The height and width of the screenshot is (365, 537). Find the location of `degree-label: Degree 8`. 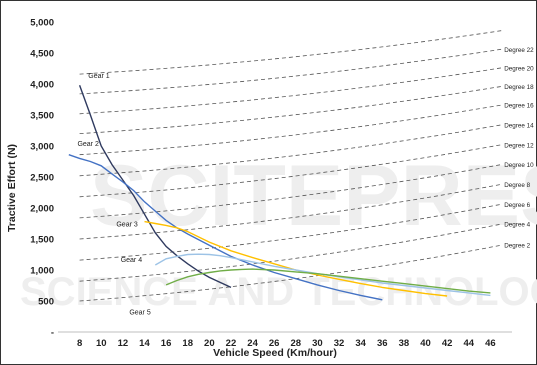

degree-label: Degree 8 is located at coordinates (517, 185).